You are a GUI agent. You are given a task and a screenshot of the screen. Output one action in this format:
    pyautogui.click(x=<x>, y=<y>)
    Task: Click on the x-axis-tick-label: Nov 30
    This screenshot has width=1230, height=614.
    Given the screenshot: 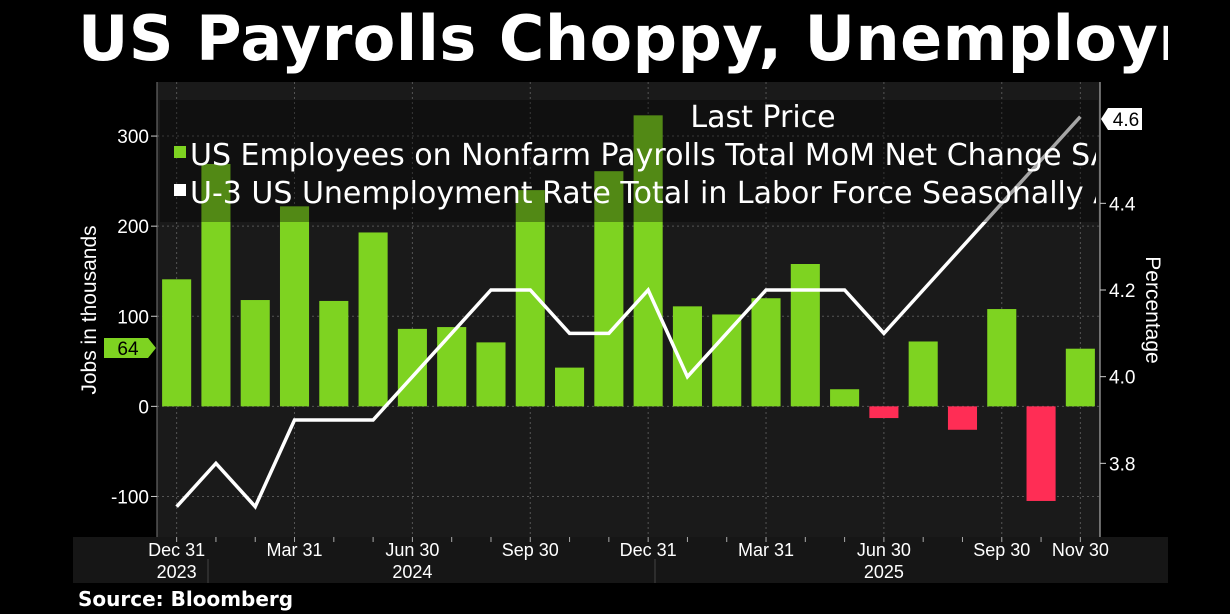 What is the action you would take?
    pyautogui.click(x=1080, y=550)
    